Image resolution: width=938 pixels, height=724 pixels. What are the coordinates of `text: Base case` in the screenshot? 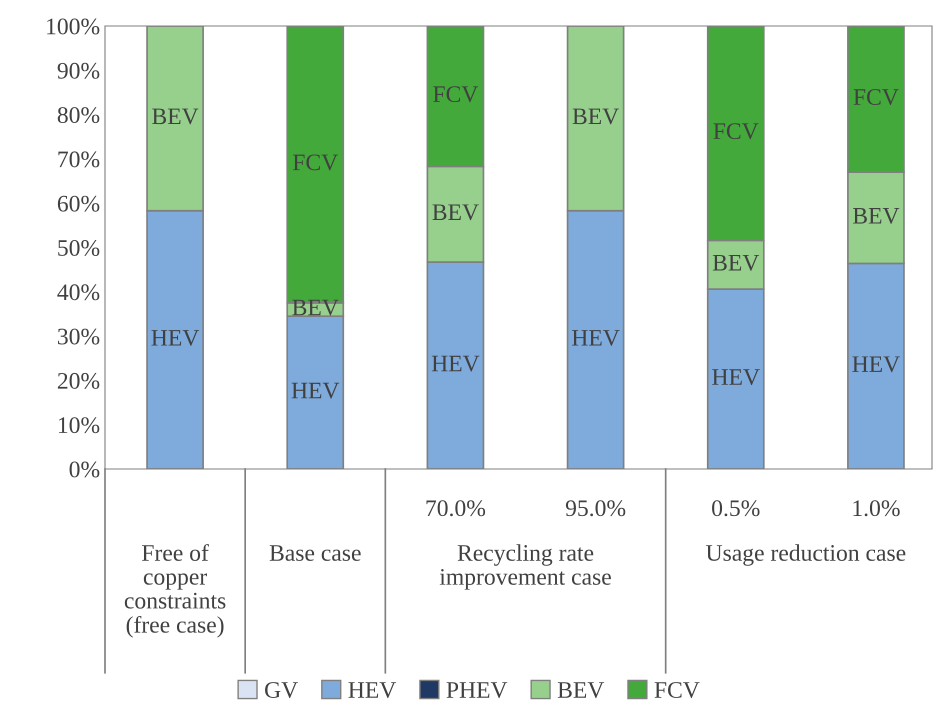 It's located at (315, 553).